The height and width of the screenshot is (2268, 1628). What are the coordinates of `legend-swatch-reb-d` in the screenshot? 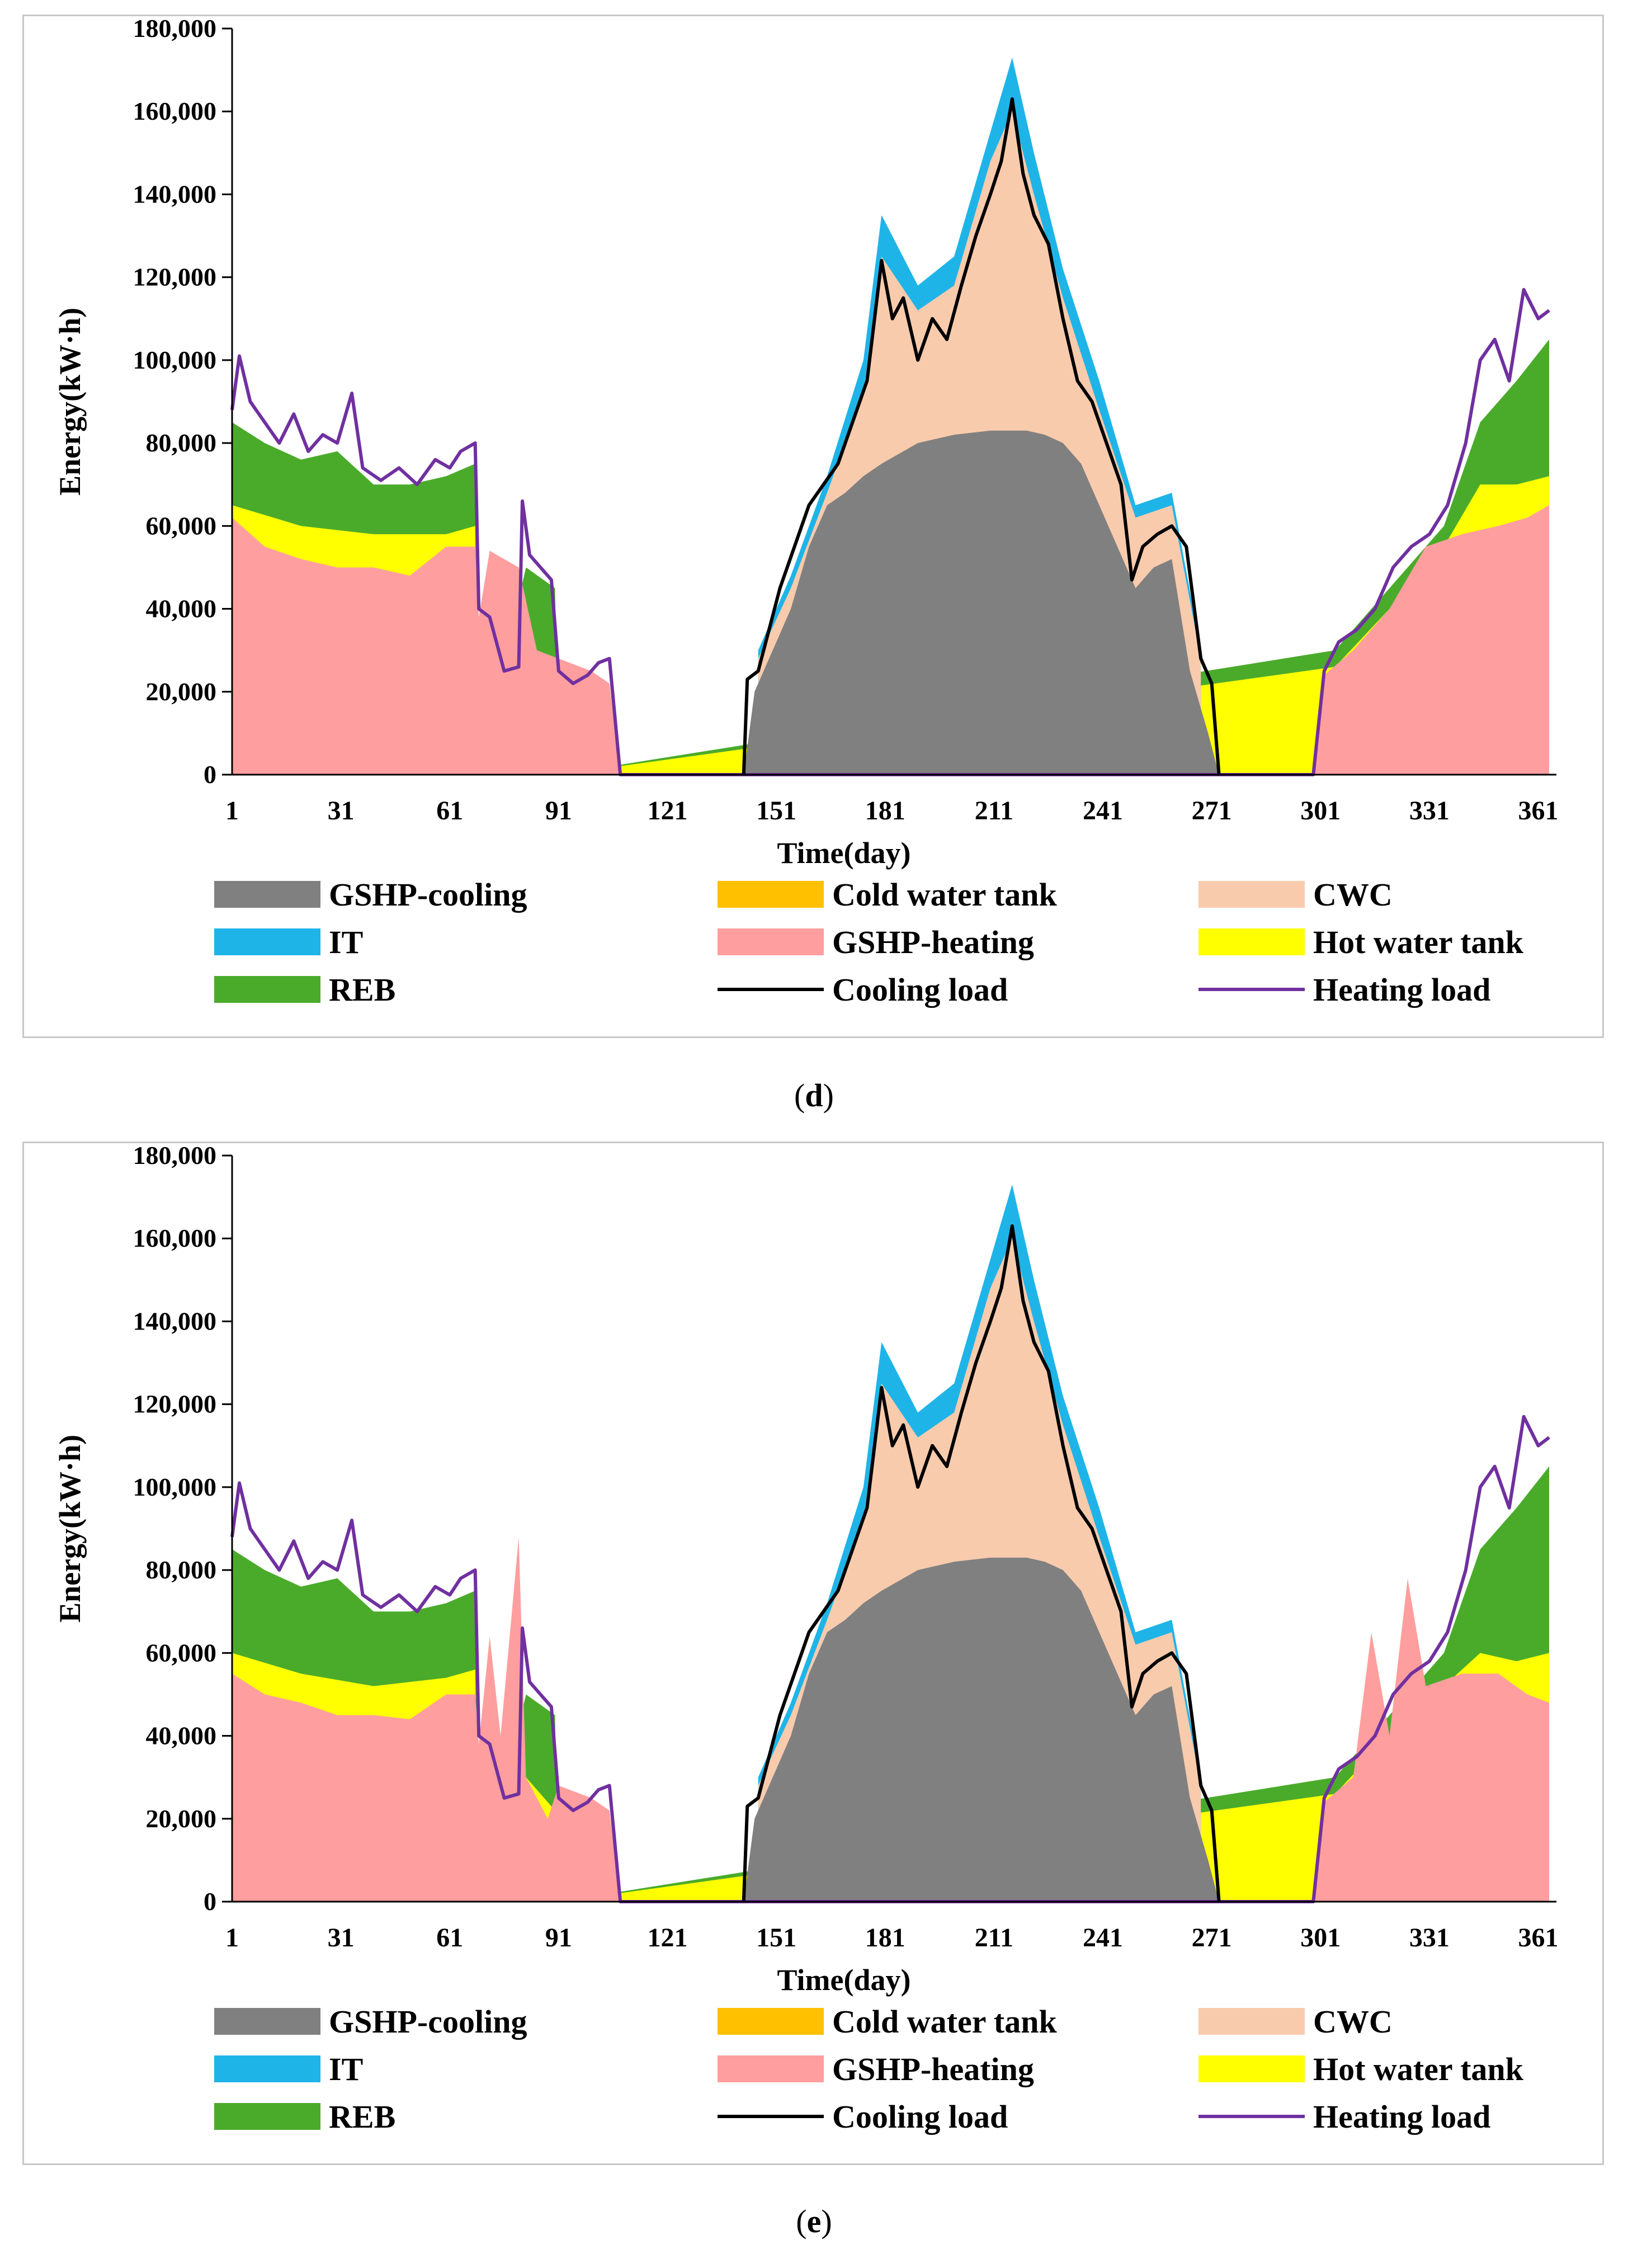 It's located at (267, 989).